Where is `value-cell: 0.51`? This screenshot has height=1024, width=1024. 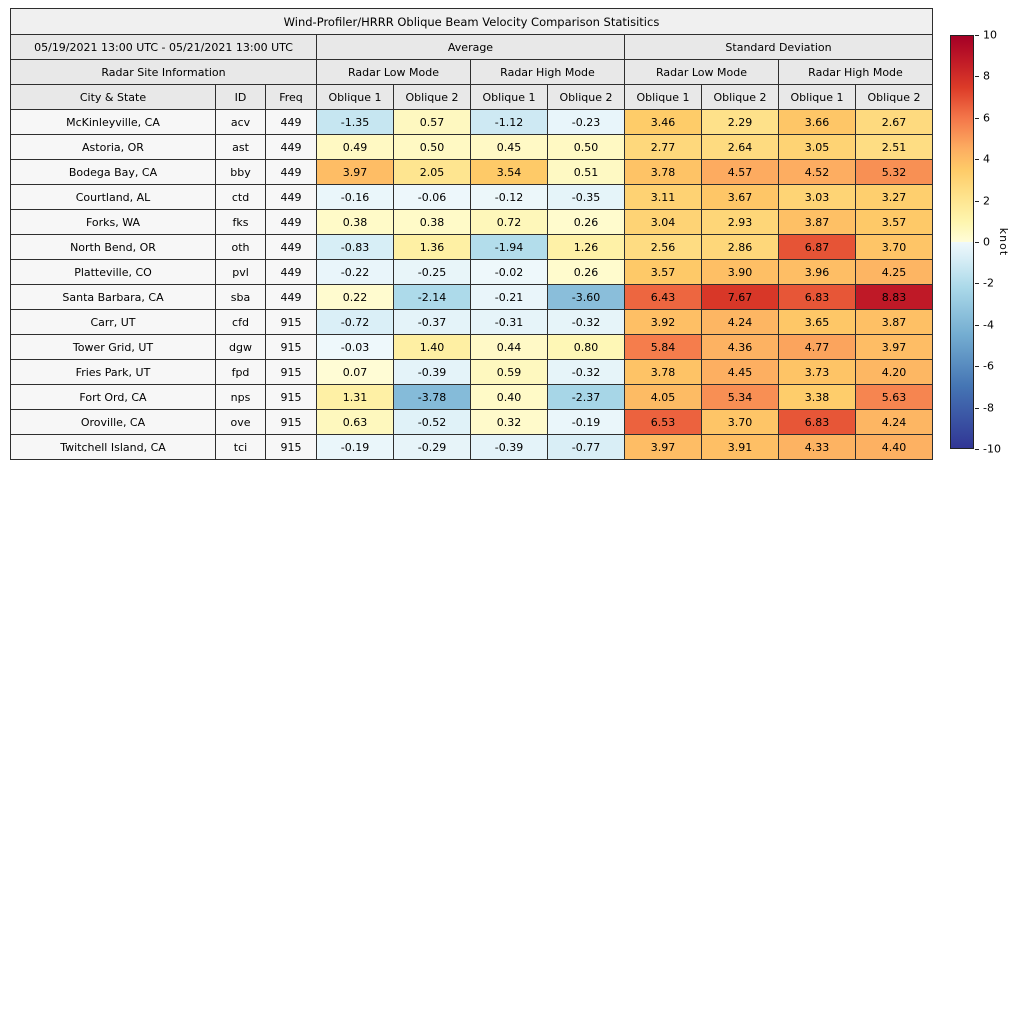
value-cell: 0.51 is located at coordinates (586, 172).